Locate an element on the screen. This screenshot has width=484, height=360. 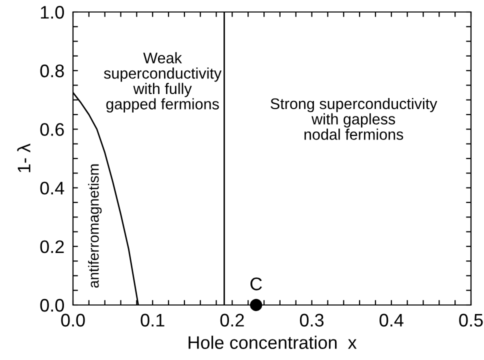
y-tick-label: 0.4 is located at coordinates (52, 188).